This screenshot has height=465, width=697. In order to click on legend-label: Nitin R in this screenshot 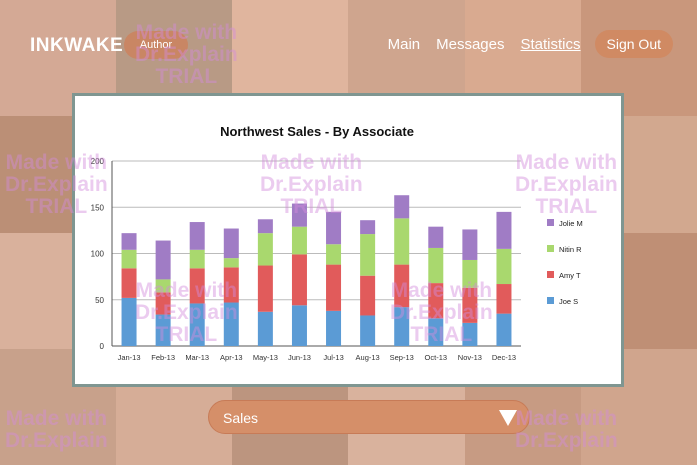, I will do `click(570, 249)`.